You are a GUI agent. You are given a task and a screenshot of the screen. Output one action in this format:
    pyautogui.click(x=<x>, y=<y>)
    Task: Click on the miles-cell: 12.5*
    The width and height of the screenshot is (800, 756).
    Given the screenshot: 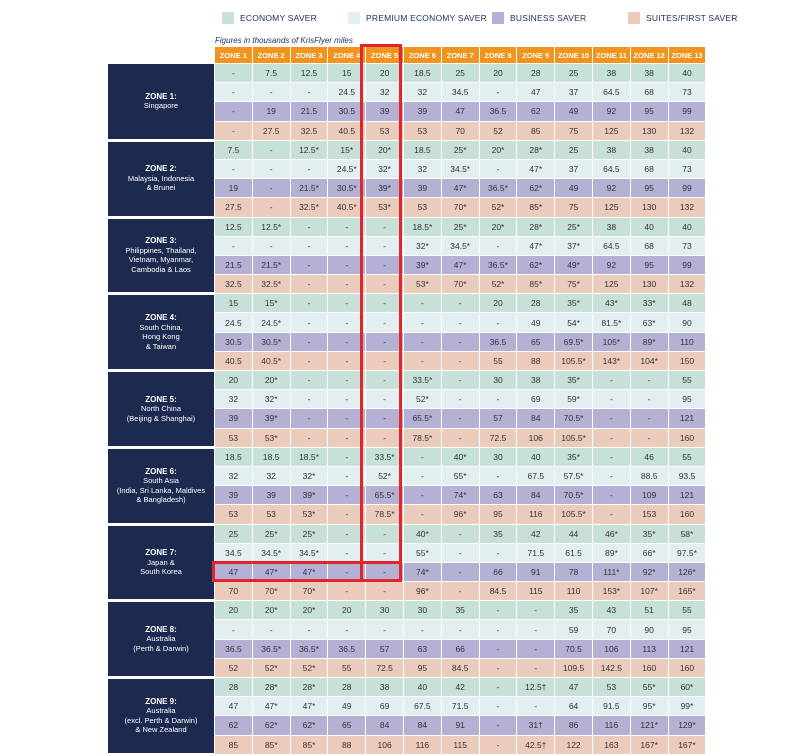 What is the action you would take?
    pyautogui.click(x=271, y=226)
    